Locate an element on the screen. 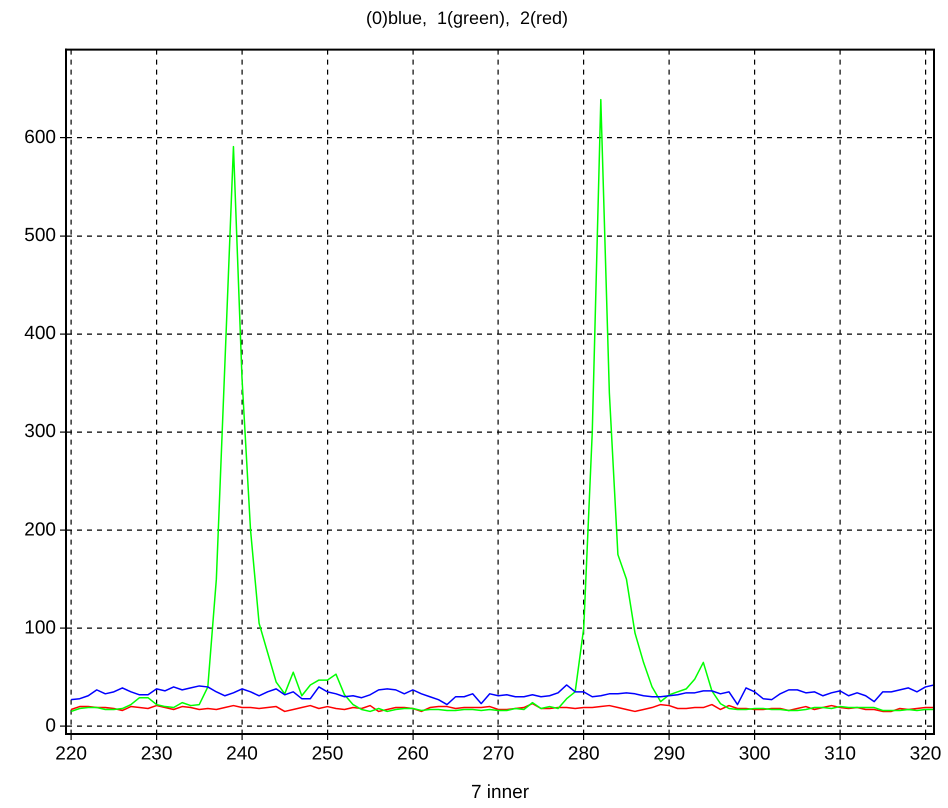 The width and height of the screenshot is (948, 808). x-tick-label: 260 is located at coordinates (413, 754).